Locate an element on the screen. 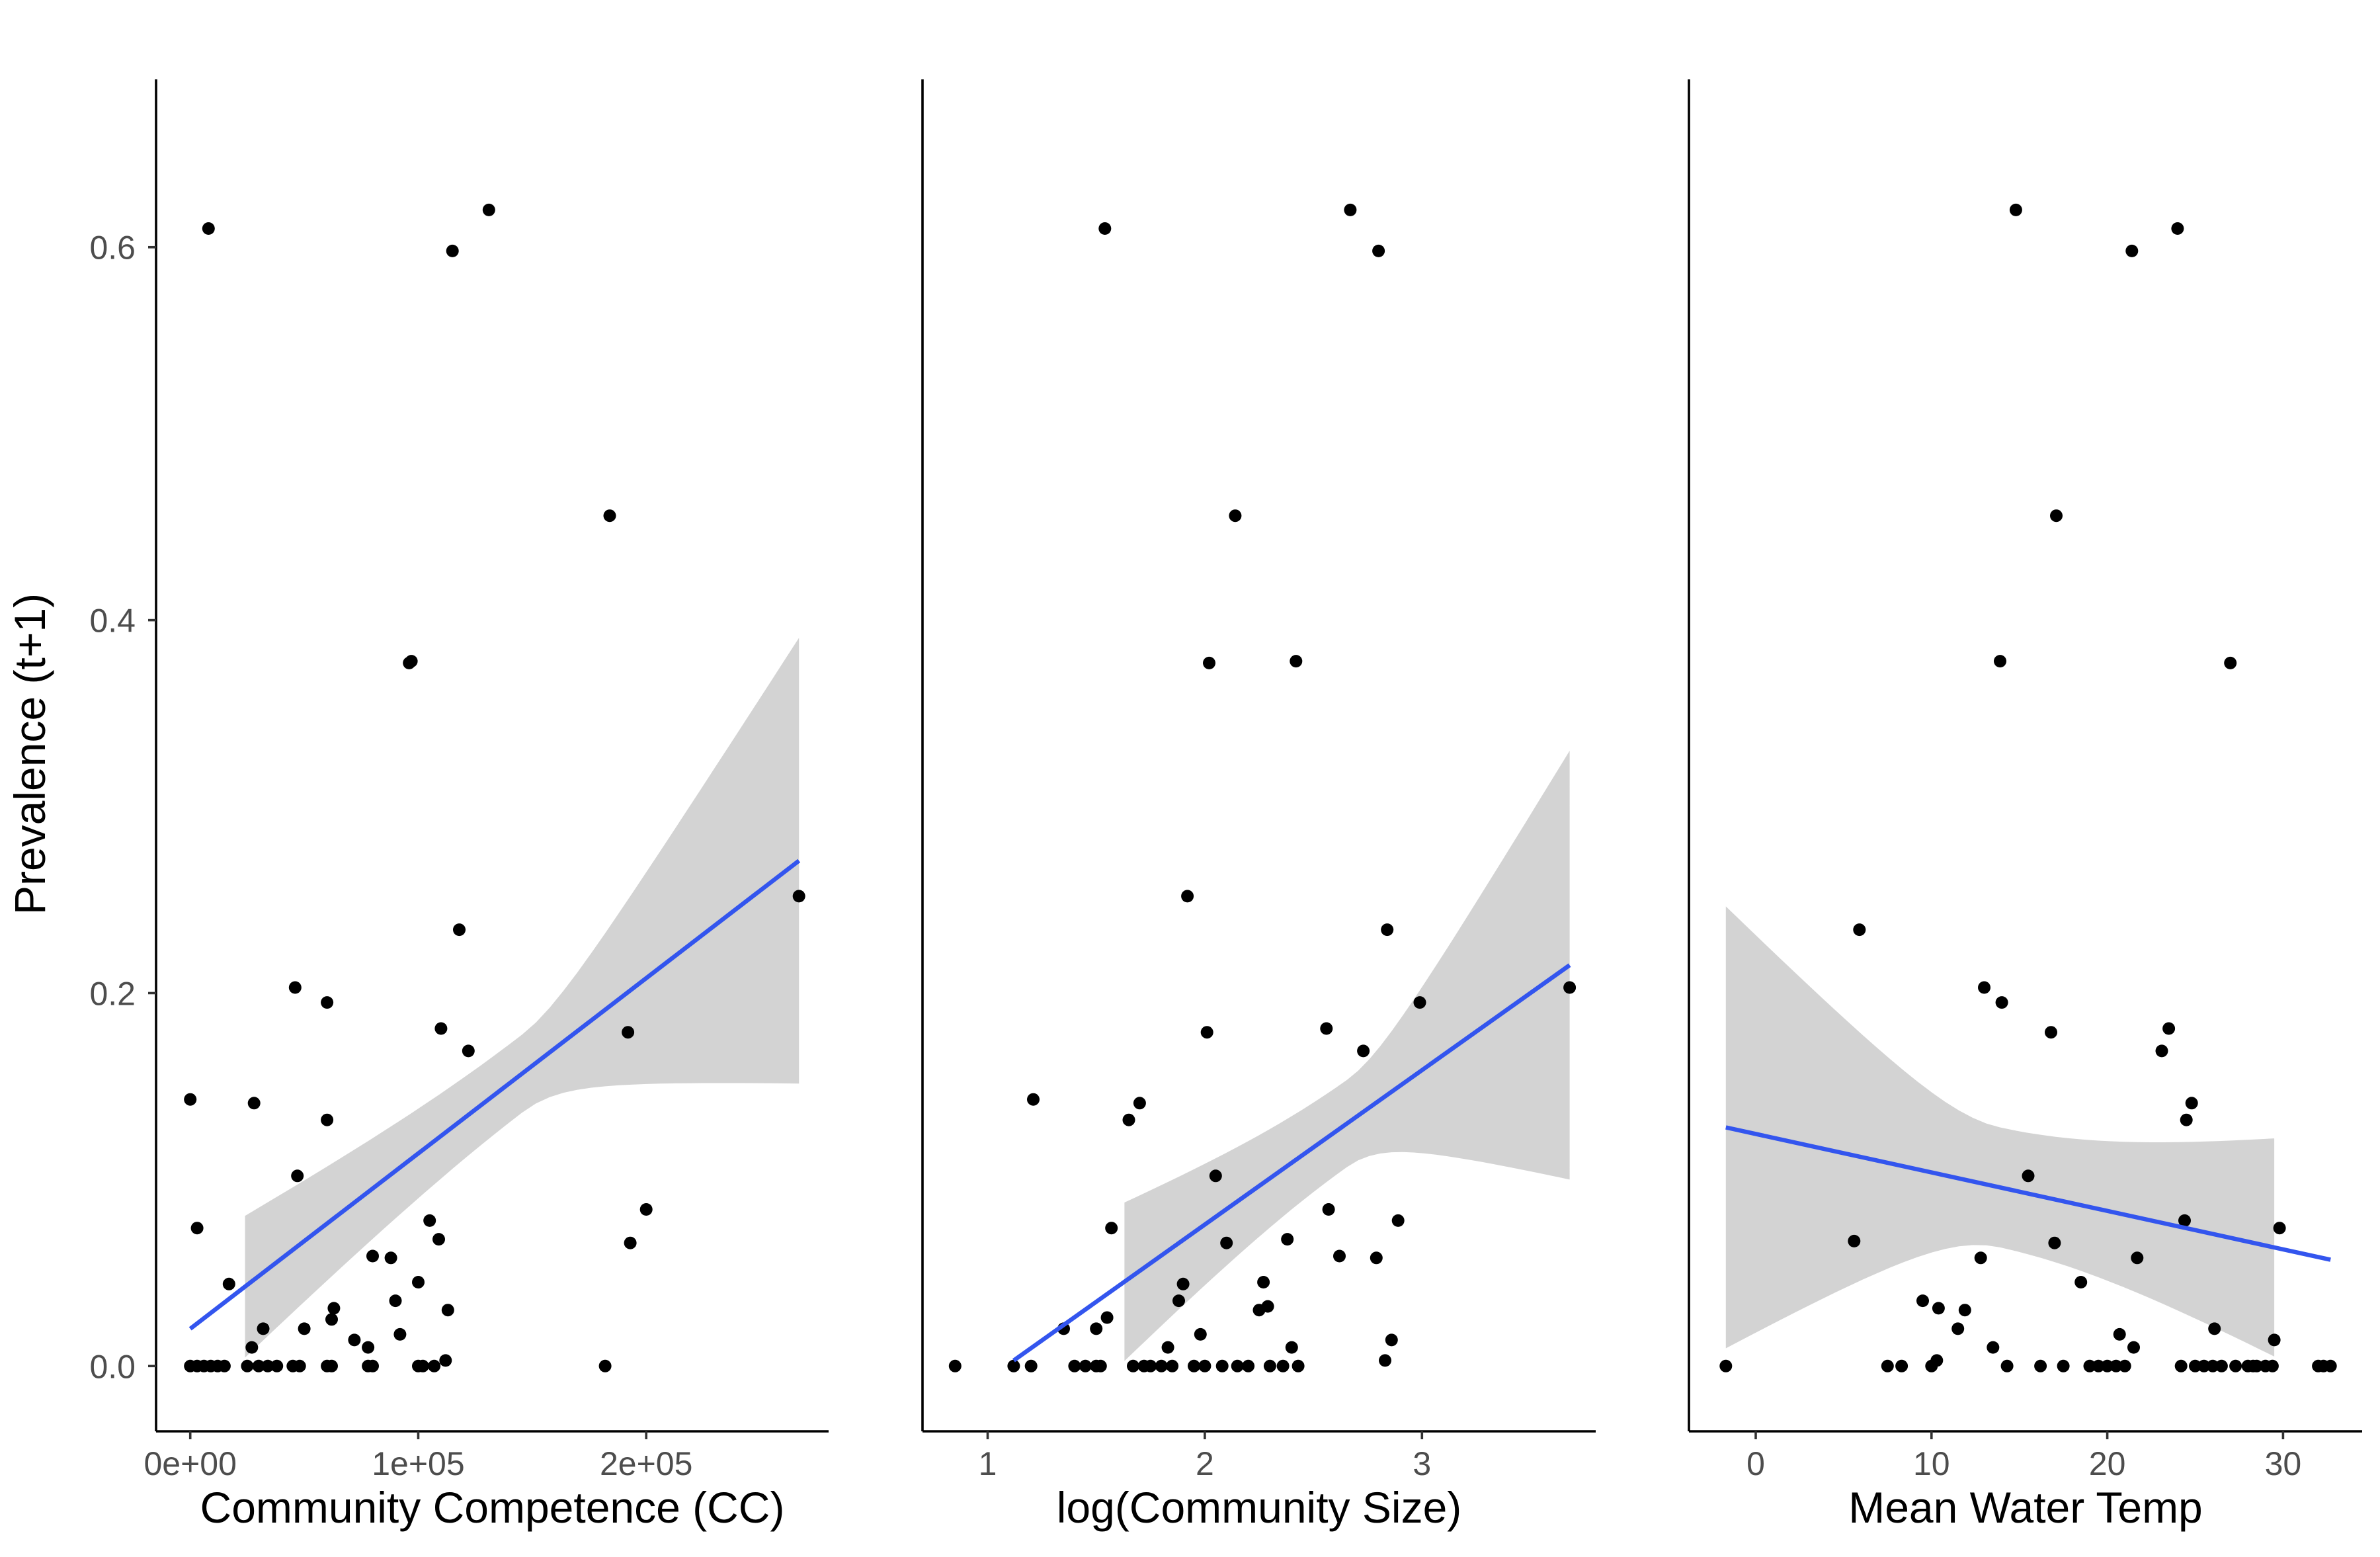 Image resolution: width=2380 pixels, height=1557 pixels. x-tick-label: 10 is located at coordinates (1931, 1463).